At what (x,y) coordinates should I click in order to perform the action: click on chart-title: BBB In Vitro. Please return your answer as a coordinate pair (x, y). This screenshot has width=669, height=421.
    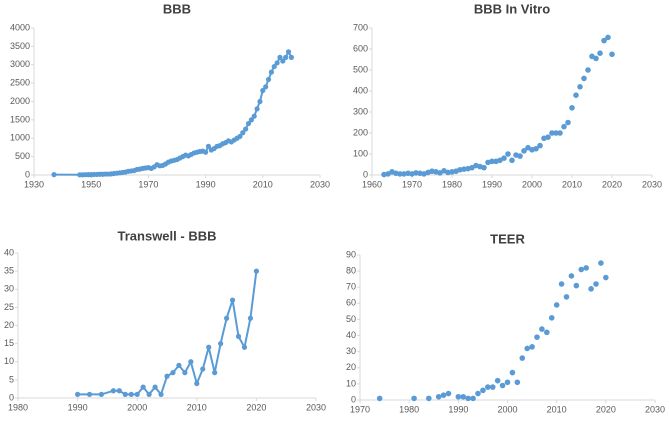
    Looking at the image, I should click on (512, 8).